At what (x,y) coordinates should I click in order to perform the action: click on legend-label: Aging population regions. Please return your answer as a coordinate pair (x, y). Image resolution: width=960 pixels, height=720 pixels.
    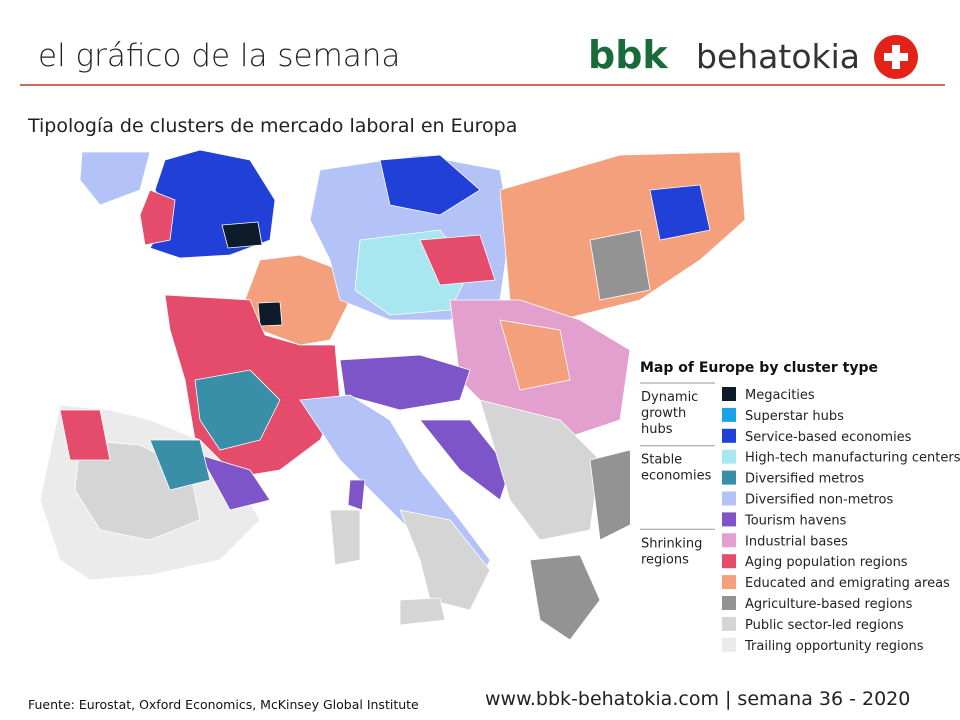
    Looking at the image, I should click on (826, 562).